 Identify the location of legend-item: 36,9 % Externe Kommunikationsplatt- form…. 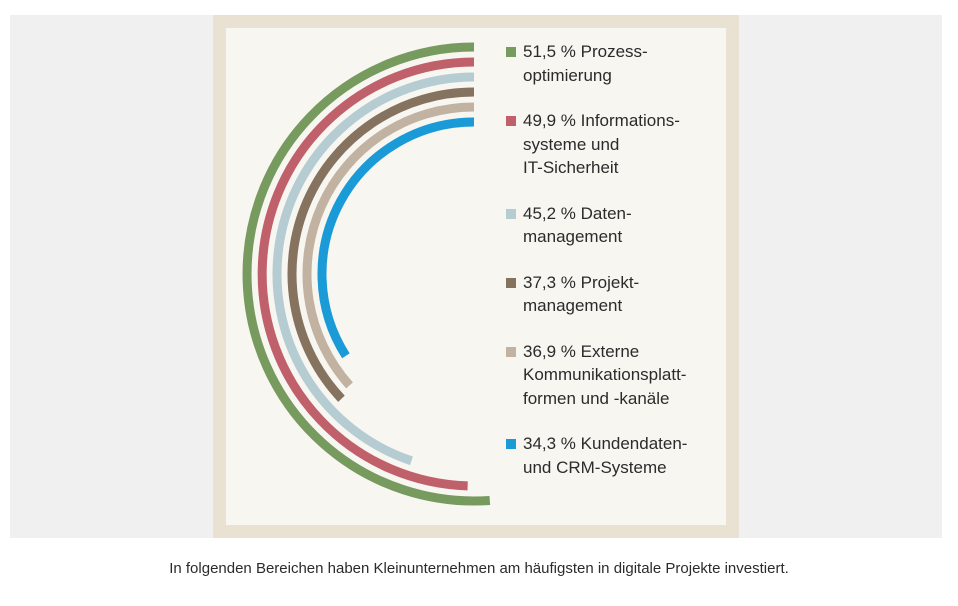
(619, 375).